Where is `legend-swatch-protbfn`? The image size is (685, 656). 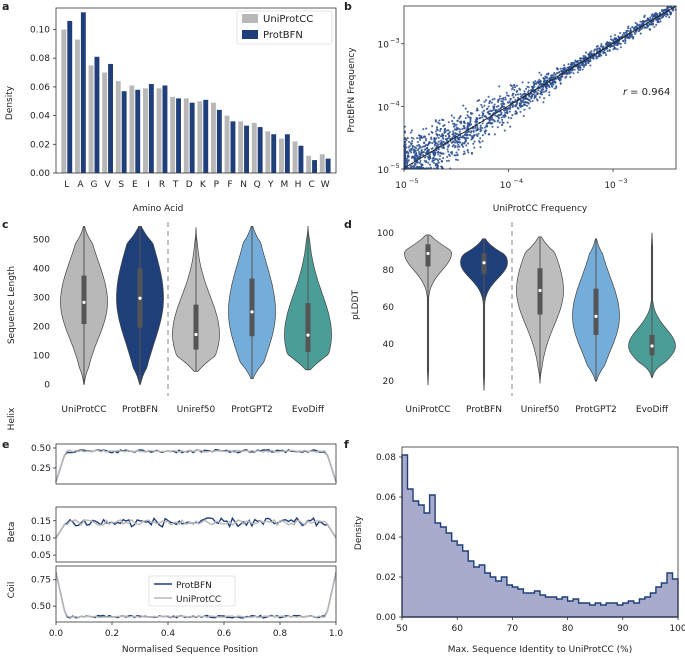
legend-swatch-protbfn is located at coordinates (250, 34).